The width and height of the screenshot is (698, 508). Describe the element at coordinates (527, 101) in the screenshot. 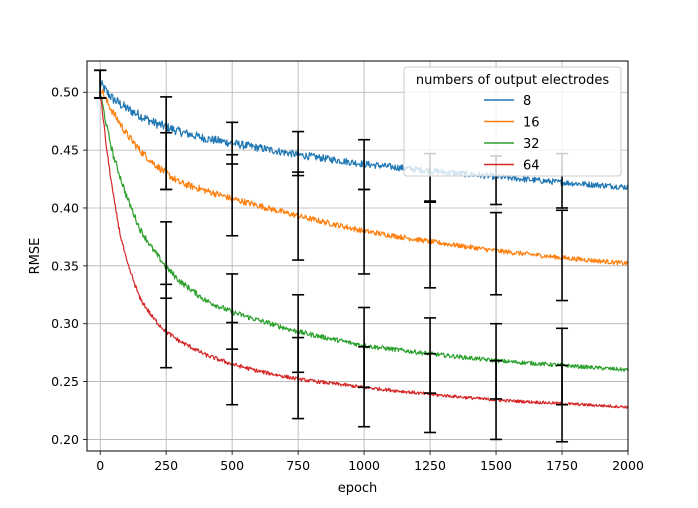

I see `legend-label-8: 8` at that location.